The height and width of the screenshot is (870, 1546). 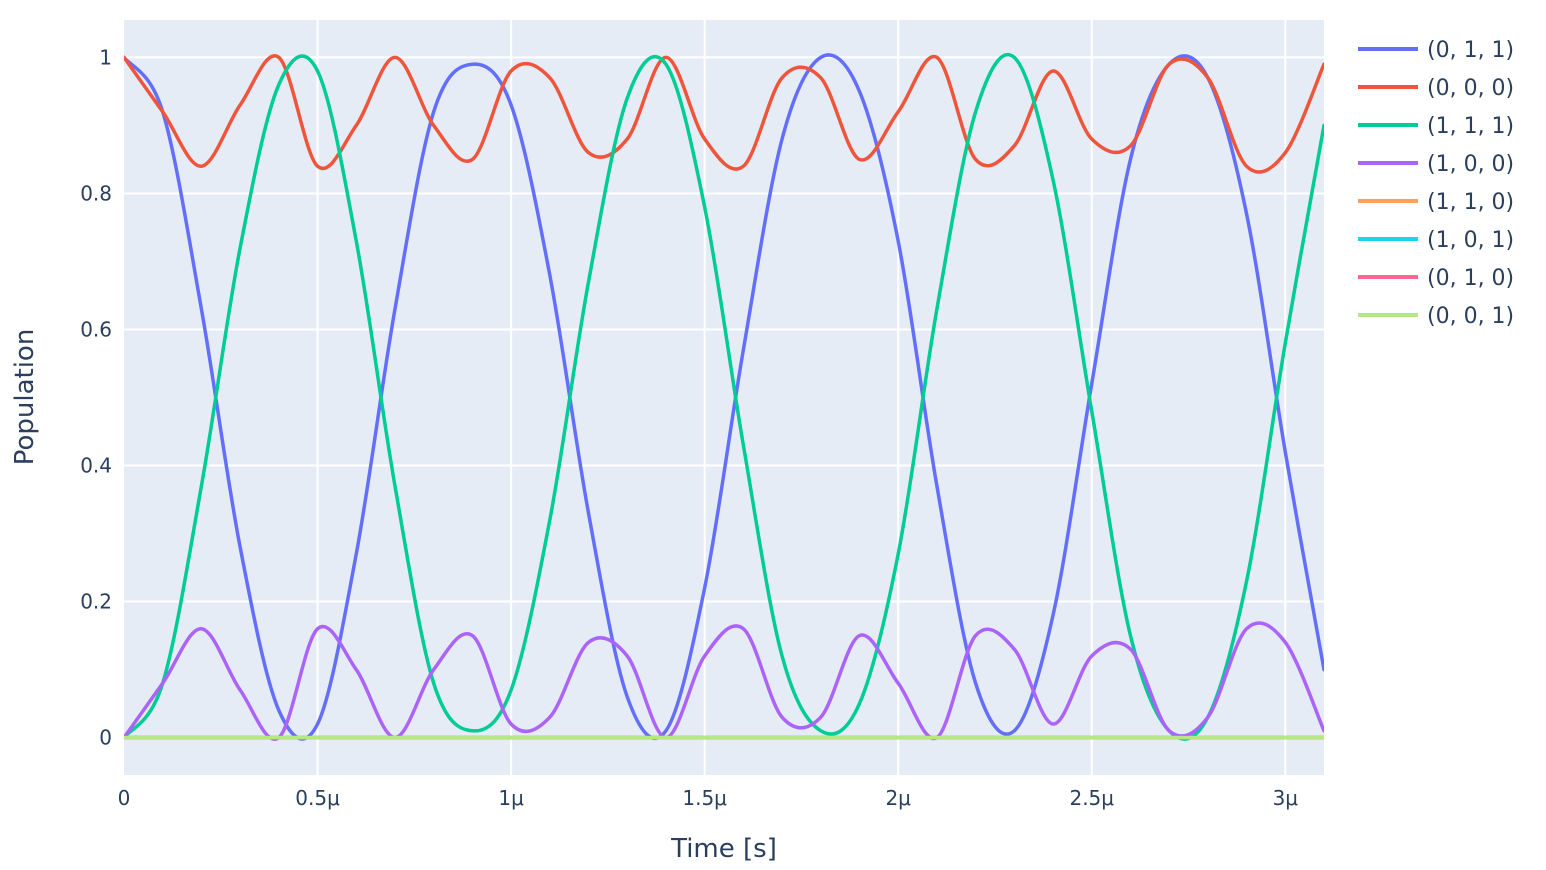 I want to click on legend-item: (1, 1, 0), so click(x=1436, y=202).